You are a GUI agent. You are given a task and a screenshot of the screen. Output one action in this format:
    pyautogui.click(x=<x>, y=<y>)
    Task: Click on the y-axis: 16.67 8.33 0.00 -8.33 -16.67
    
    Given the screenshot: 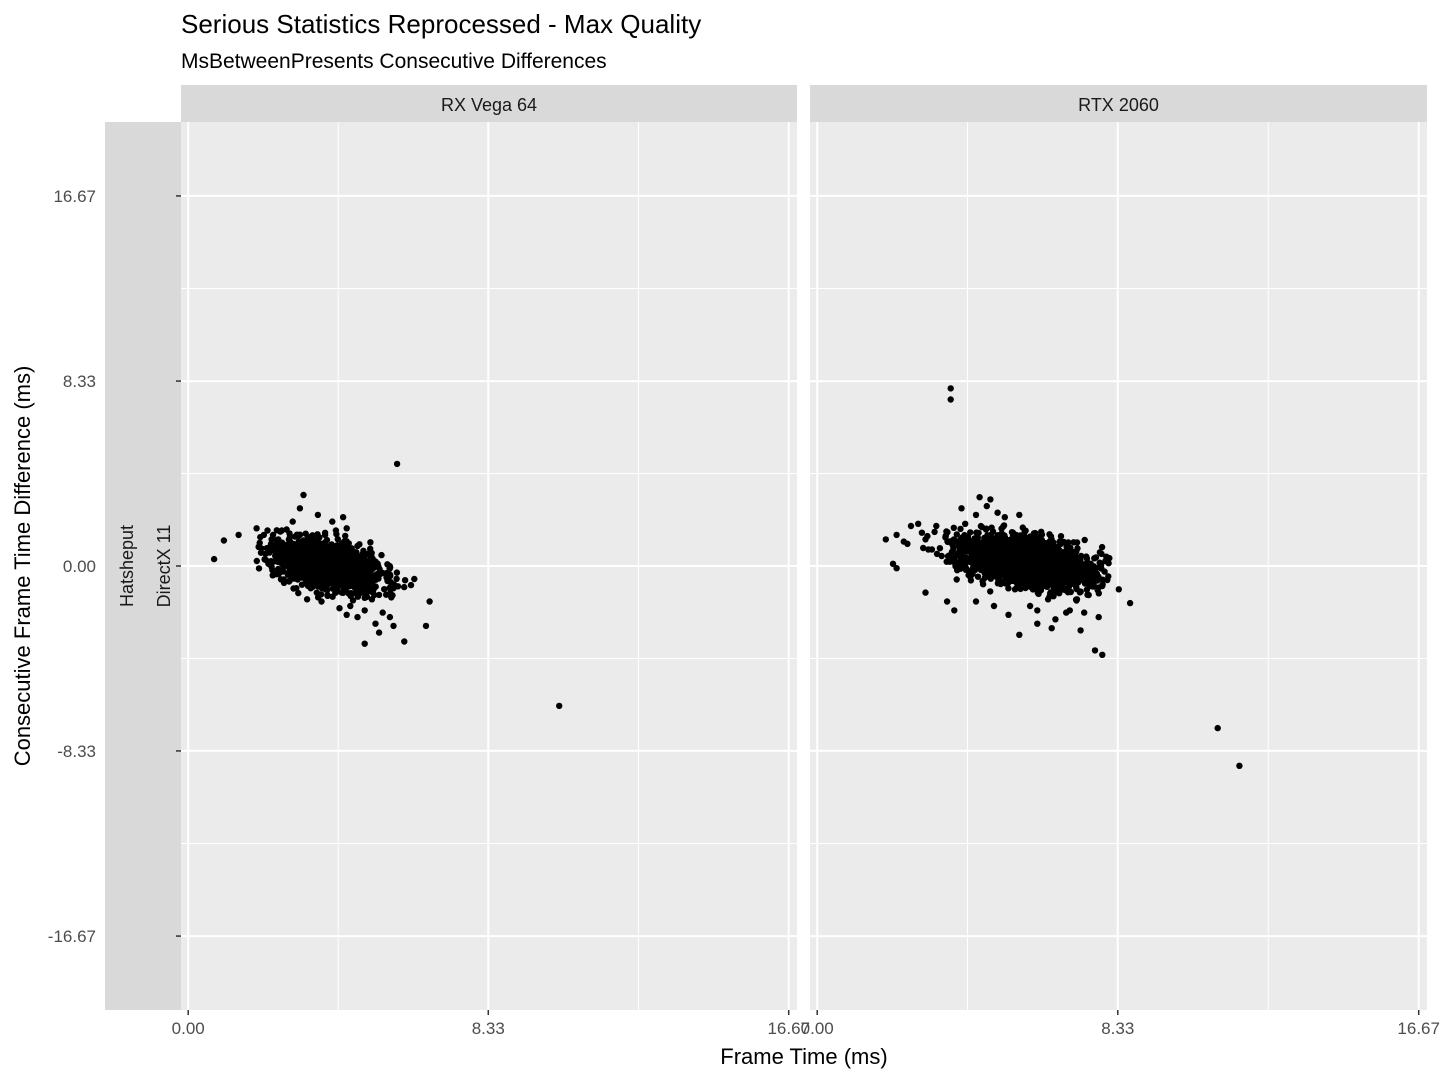 What is the action you would take?
    pyautogui.click(x=114, y=566)
    